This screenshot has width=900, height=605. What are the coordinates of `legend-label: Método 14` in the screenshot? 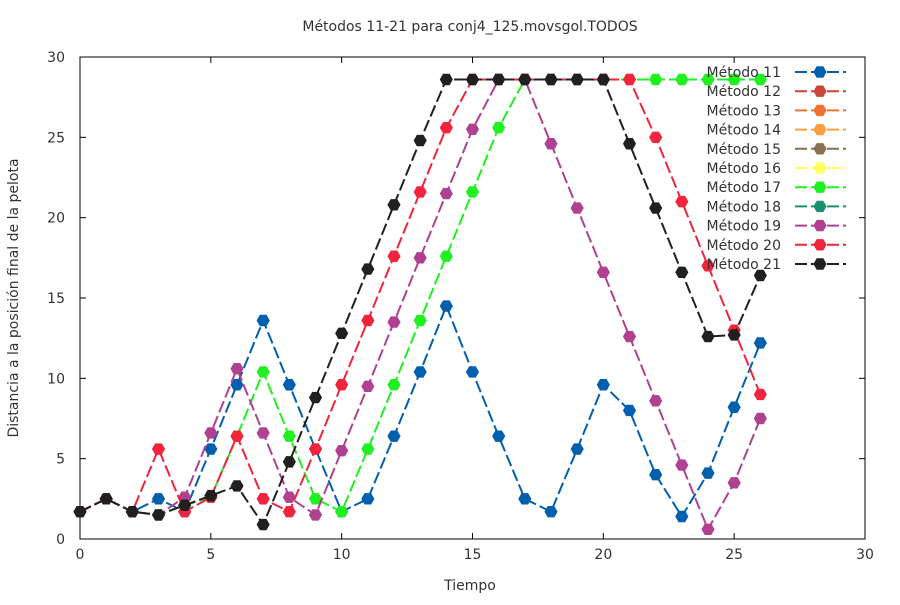 It's located at (744, 131).